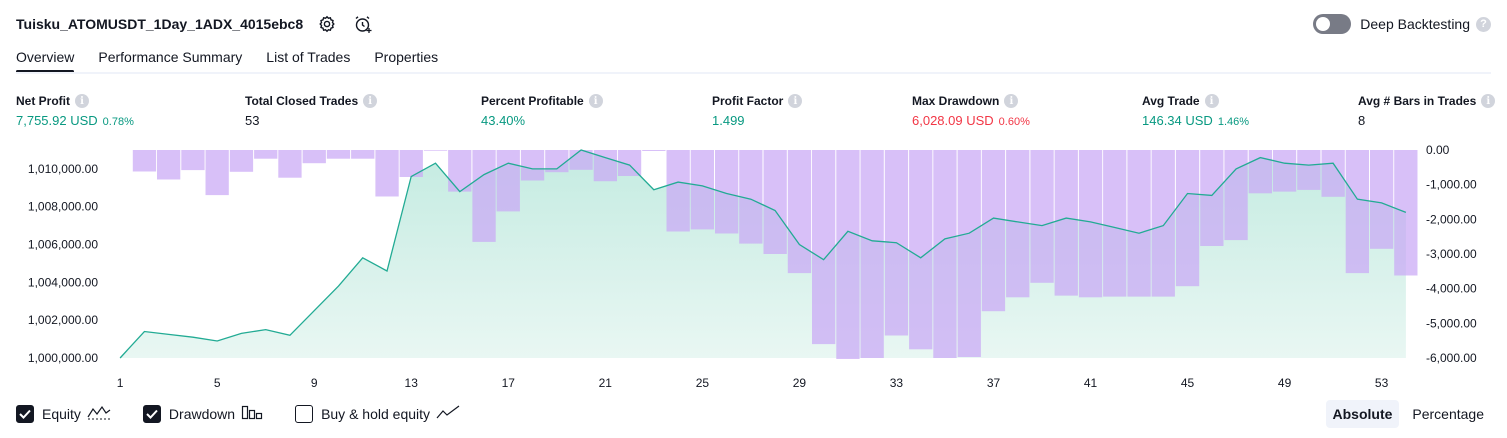  I want to click on metric-net-profit: Net Profit i 7,755.92 USD 0.78%, so click(75, 110).